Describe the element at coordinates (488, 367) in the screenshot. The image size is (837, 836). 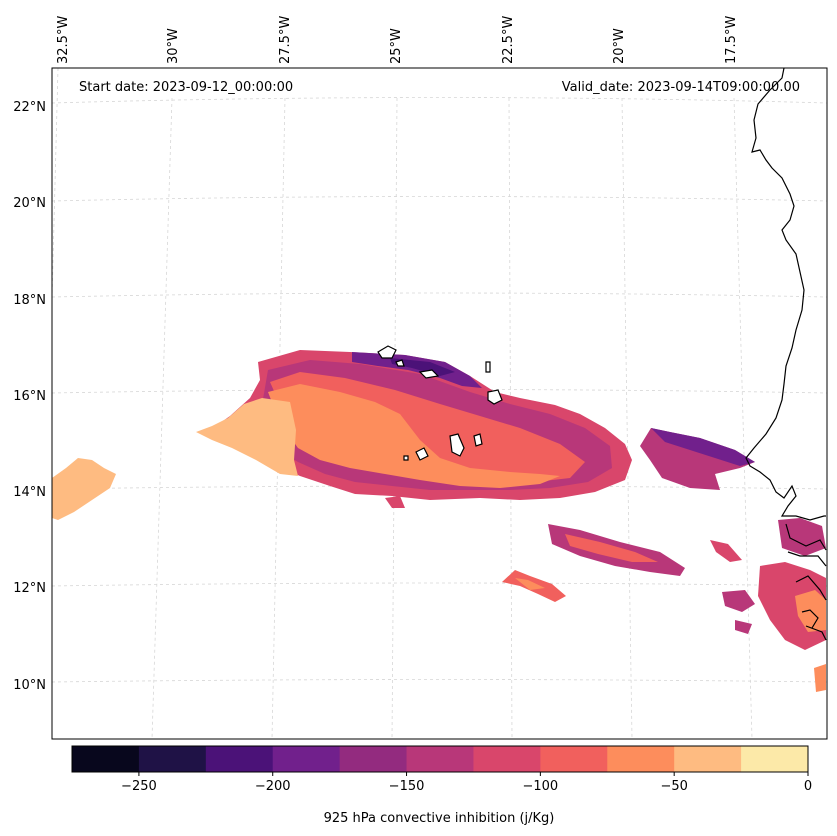
I see `island-sal` at that location.